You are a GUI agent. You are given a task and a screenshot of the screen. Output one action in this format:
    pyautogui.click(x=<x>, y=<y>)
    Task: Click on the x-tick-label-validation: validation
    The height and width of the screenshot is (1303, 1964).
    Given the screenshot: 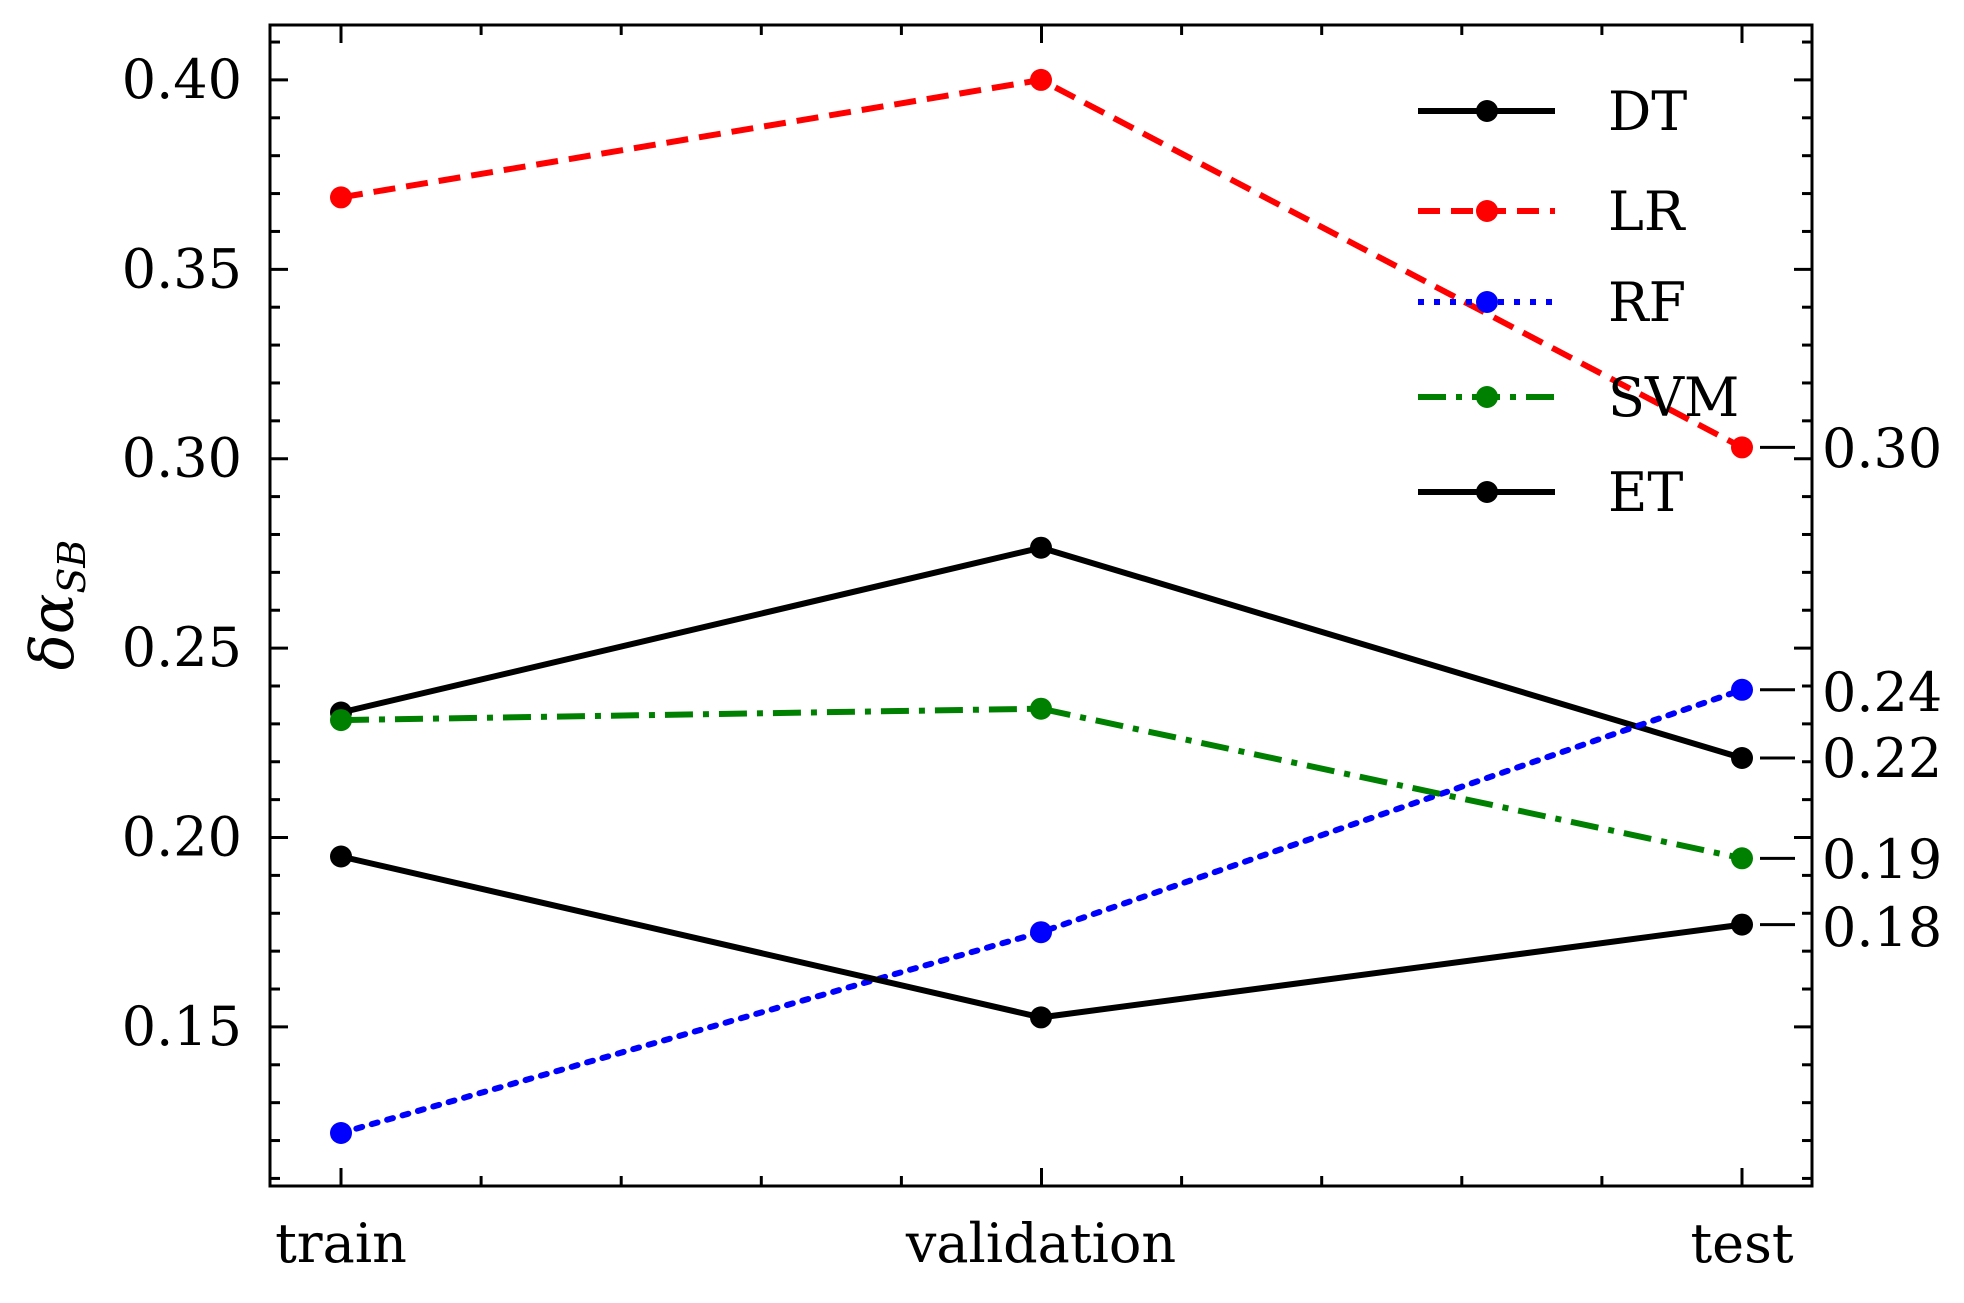 What is the action you would take?
    pyautogui.click(x=1040, y=1243)
    